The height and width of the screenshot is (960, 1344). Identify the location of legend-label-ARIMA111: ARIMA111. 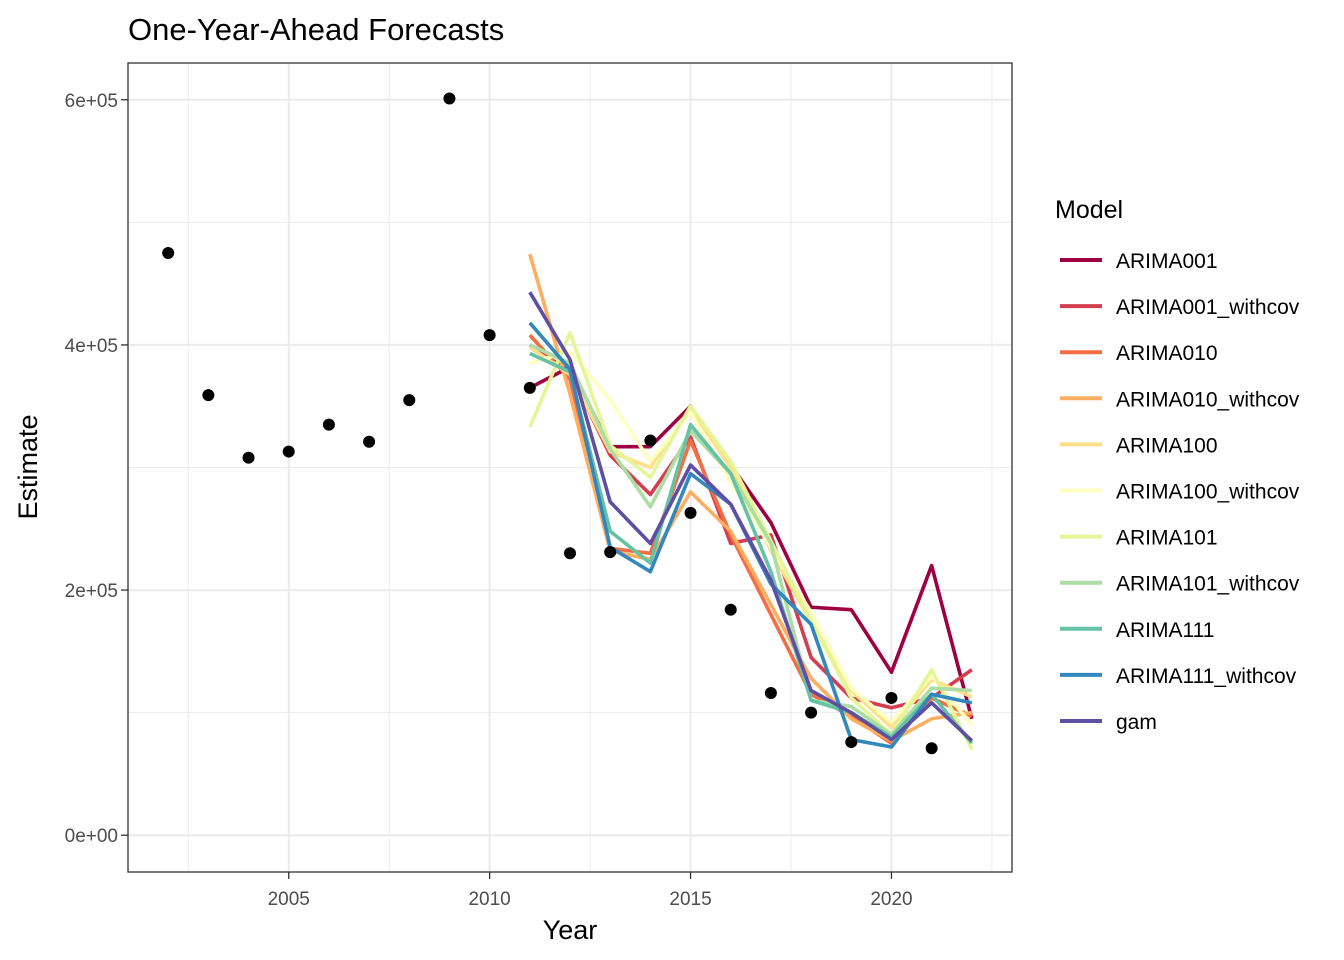
(1165, 630).